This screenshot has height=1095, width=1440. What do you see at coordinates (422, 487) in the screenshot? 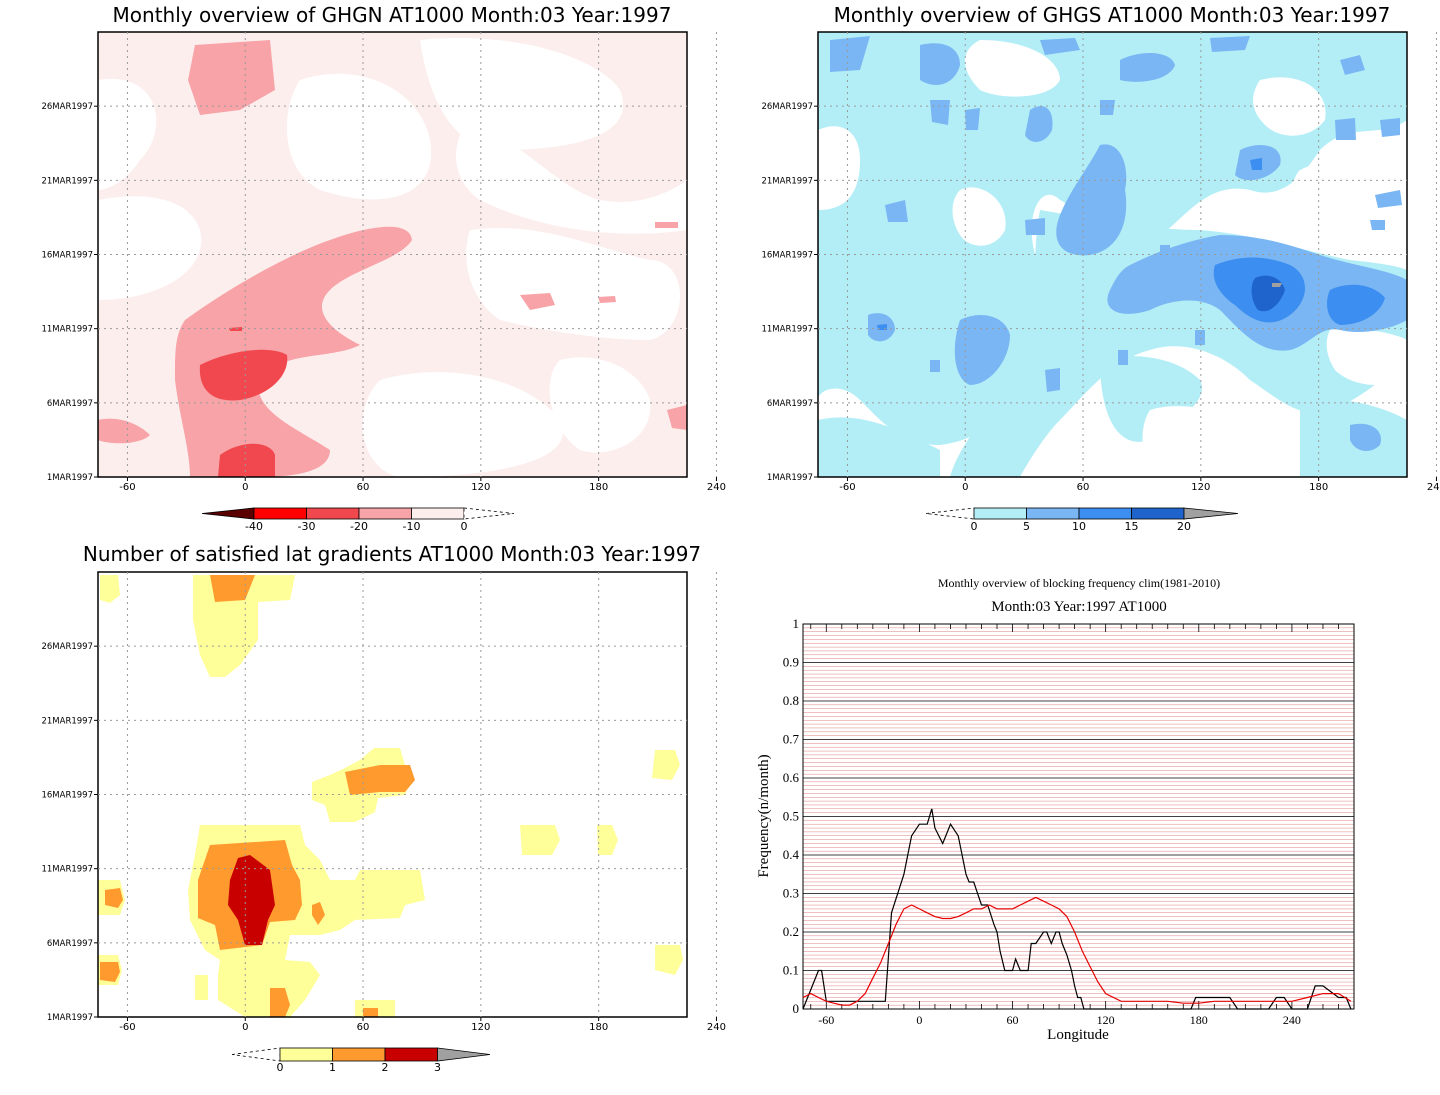
I see `ghgn-xtick-labels: -60 0 60 120 180 240` at bounding box center [422, 487].